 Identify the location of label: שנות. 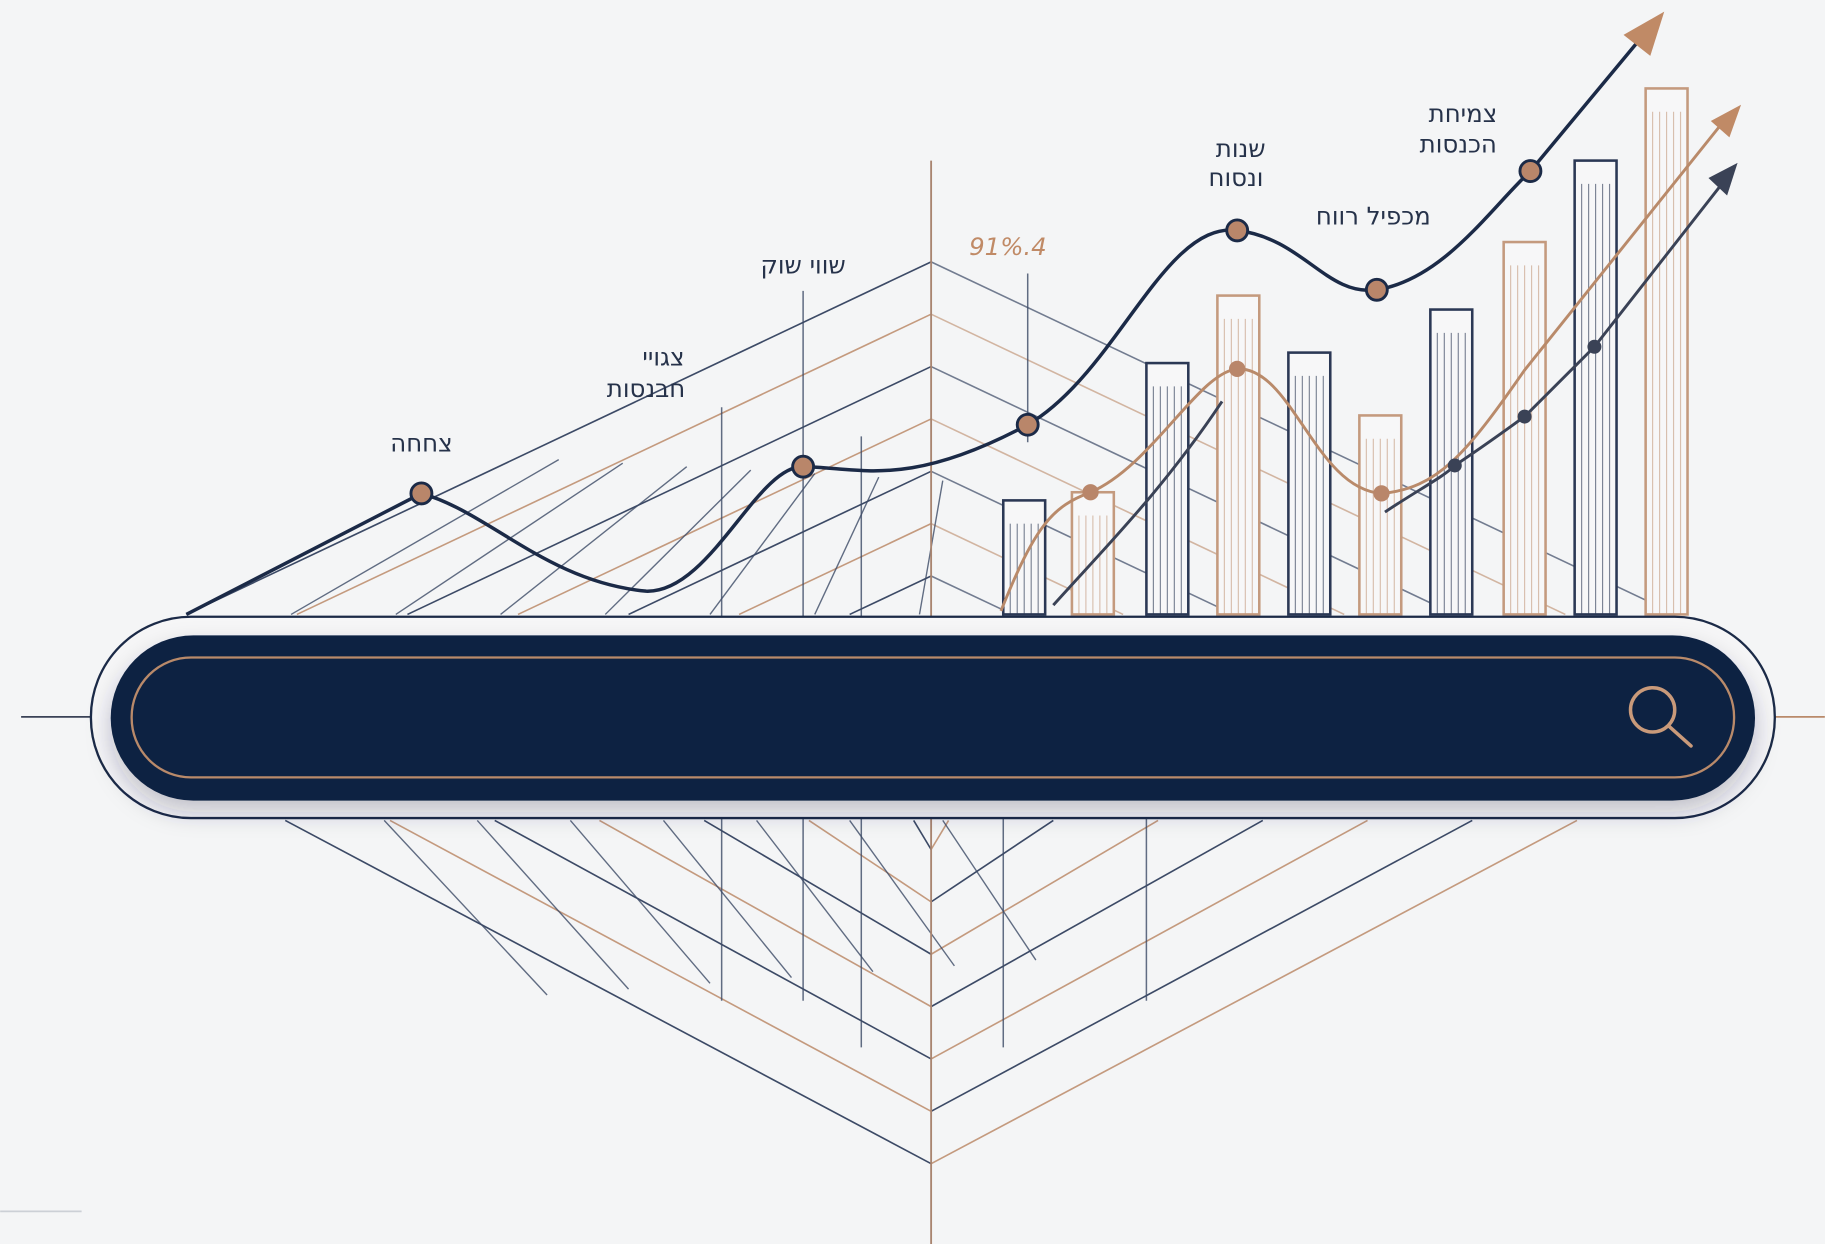
(1241, 148).